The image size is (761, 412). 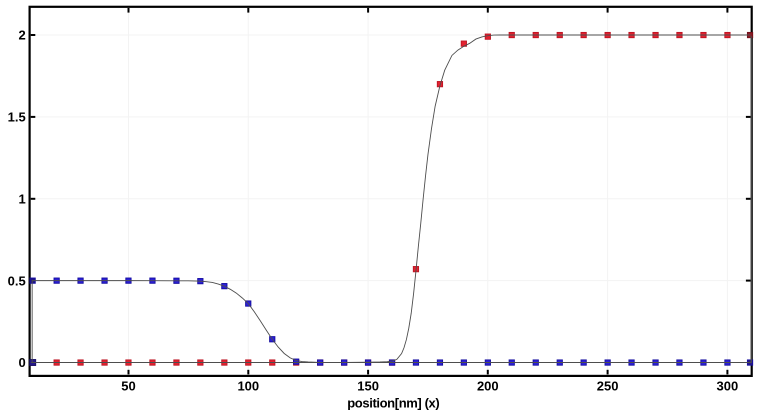 I want to click on svg-text: 100, so click(x=248, y=386).